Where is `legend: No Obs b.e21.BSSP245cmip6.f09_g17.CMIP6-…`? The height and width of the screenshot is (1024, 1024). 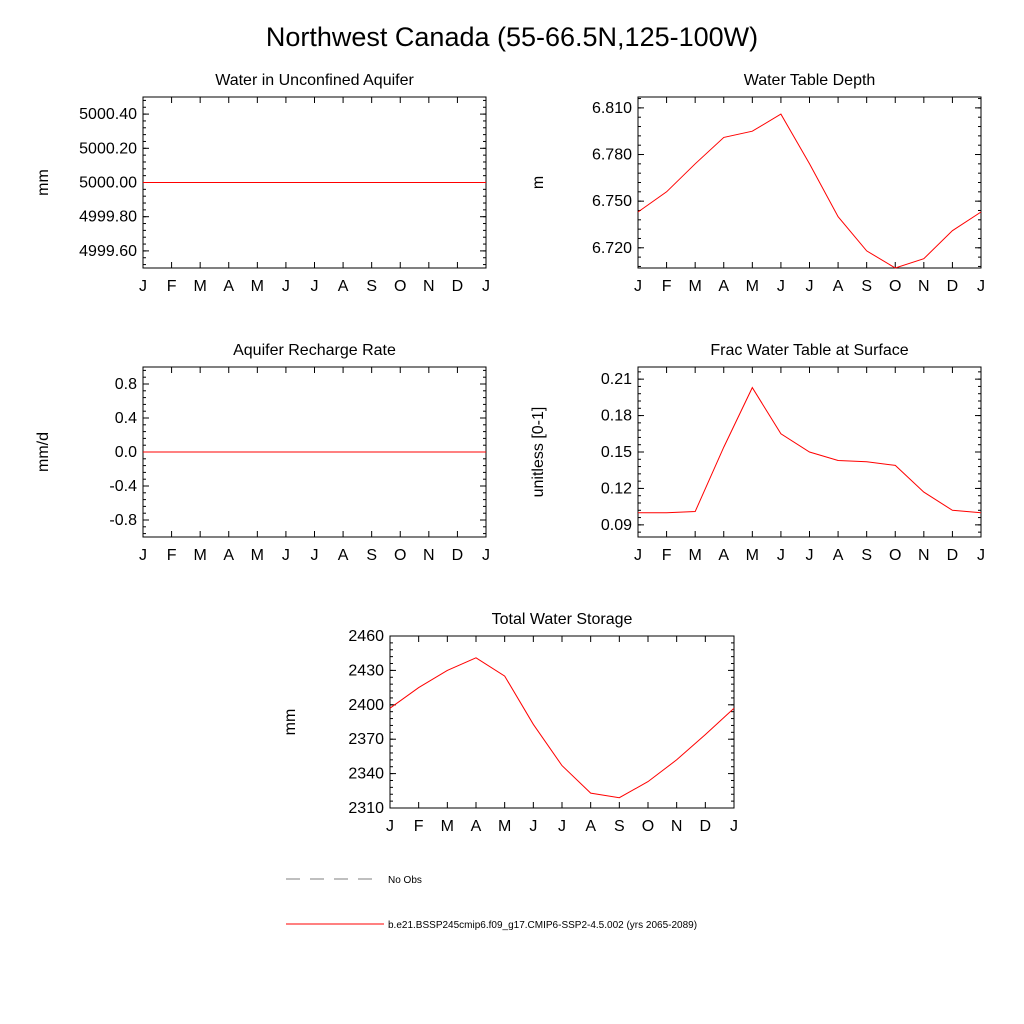 legend: No Obs b.e21.BSSP245cmip6.f09_g17.CMIP6-… is located at coordinates (491, 903).